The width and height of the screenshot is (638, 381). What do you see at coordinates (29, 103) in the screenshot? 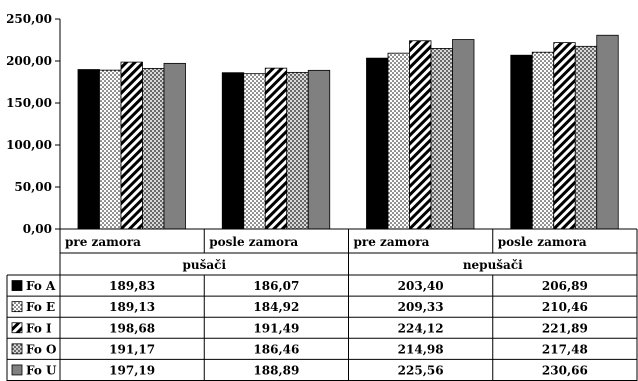
I see `y-tick-label: 150,00` at bounding box center [29, 103].